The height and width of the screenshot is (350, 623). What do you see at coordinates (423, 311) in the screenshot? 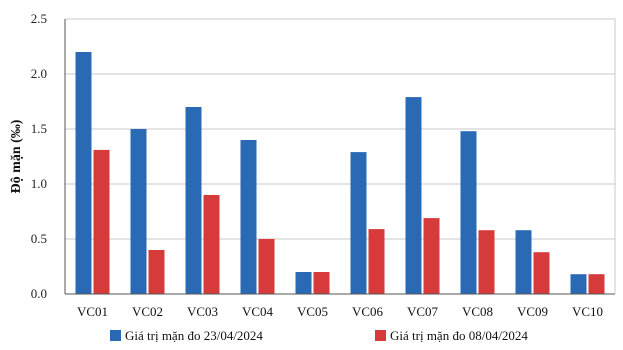
I see `x-tick-label: VC07` at bounding box center [423, 311].